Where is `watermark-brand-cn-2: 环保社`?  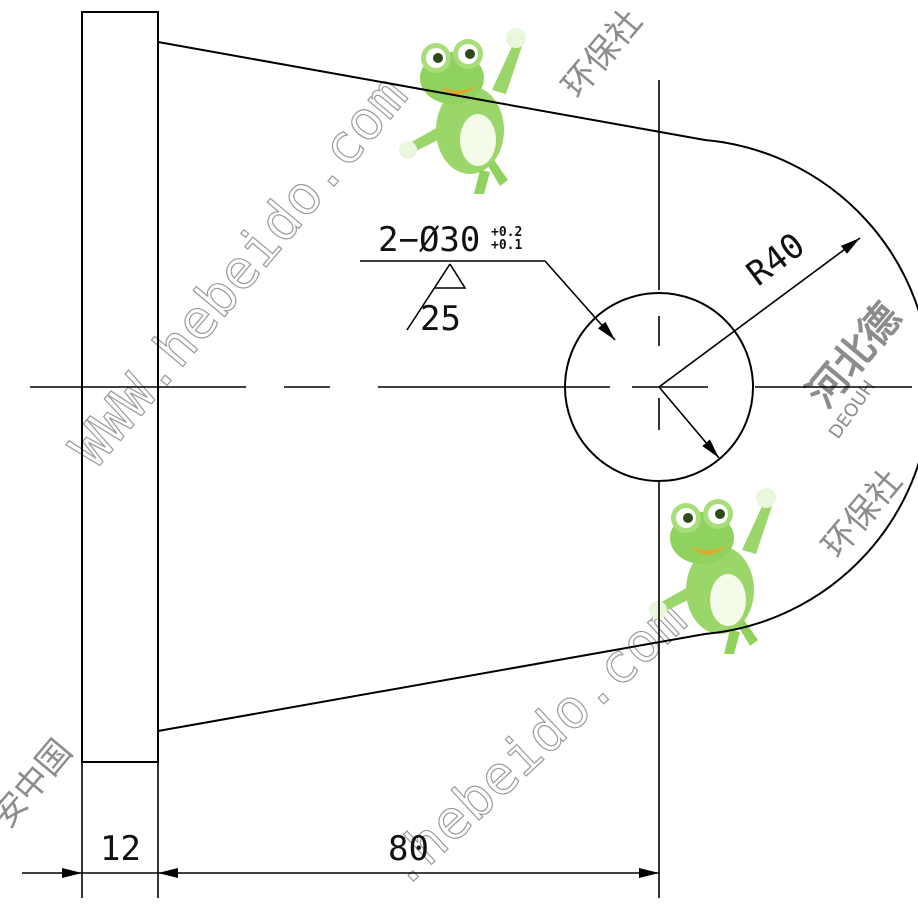
watermark-brand-cn-2: 环保社 is located at coordinates (602, 54).